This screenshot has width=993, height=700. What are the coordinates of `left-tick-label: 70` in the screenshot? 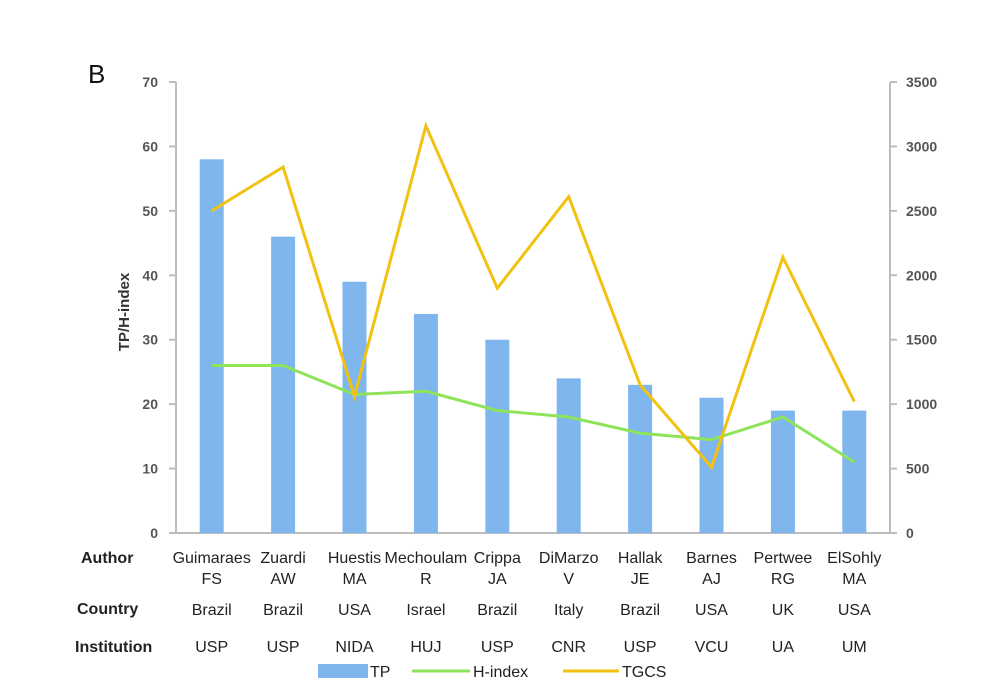 It's located at (150, 82).